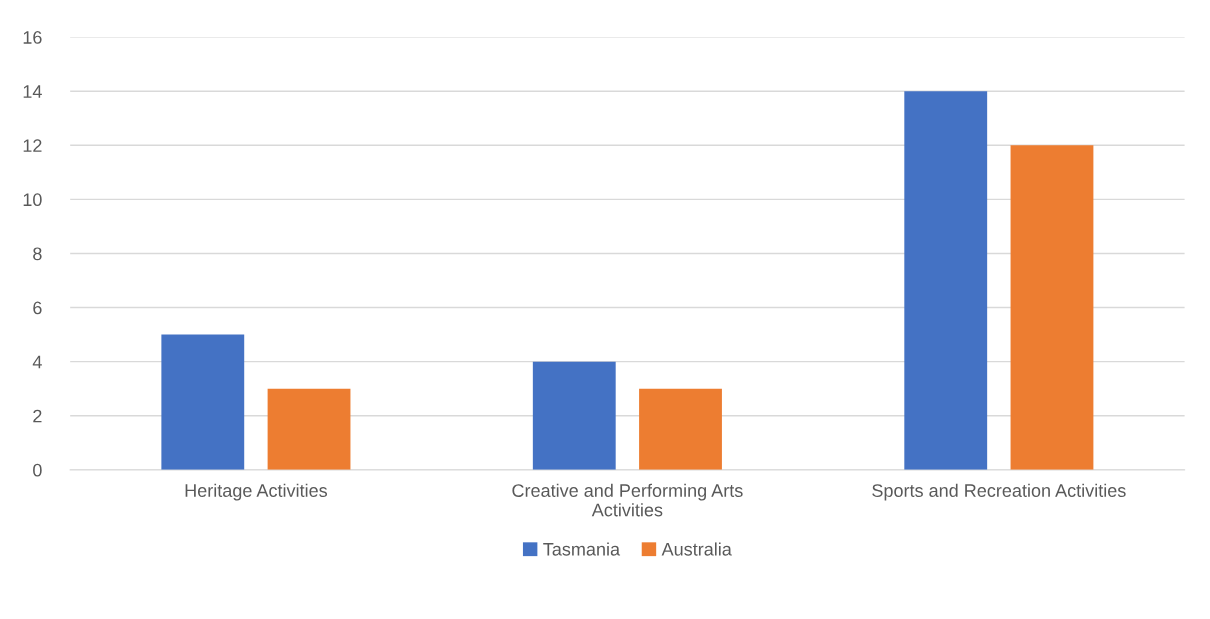  I want to click on y-tick-label: 2, so click(37, 416).